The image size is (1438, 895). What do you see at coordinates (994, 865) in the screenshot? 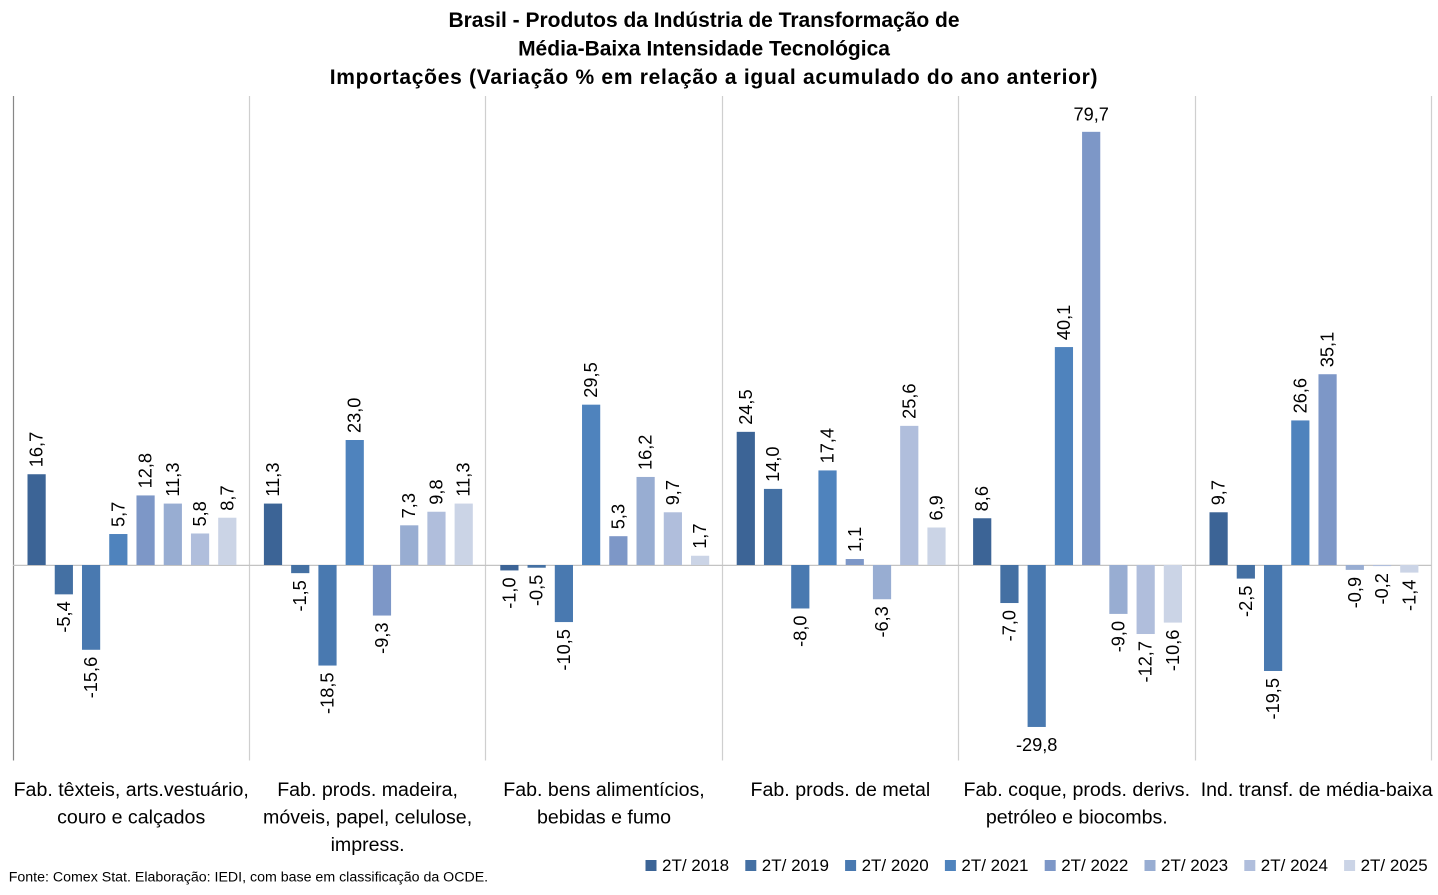
I see `svg-text: 2T/ 2021` at bounding box center [994, 865].